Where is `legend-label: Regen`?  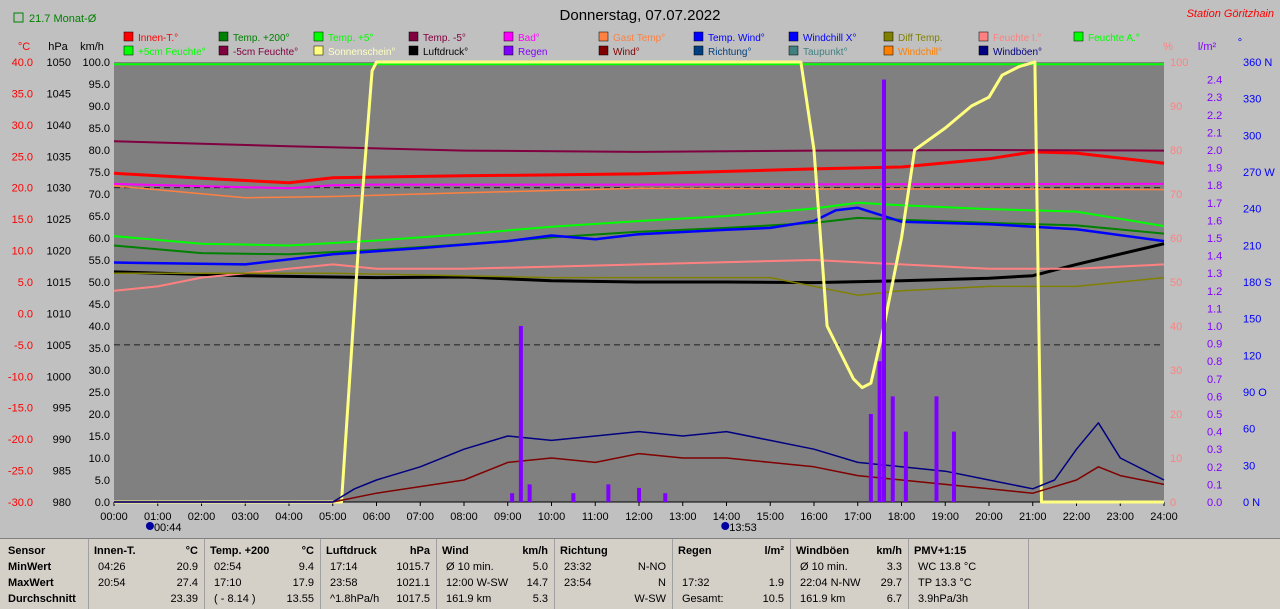 legend-label: Regen is located at coordinates (532, 52).